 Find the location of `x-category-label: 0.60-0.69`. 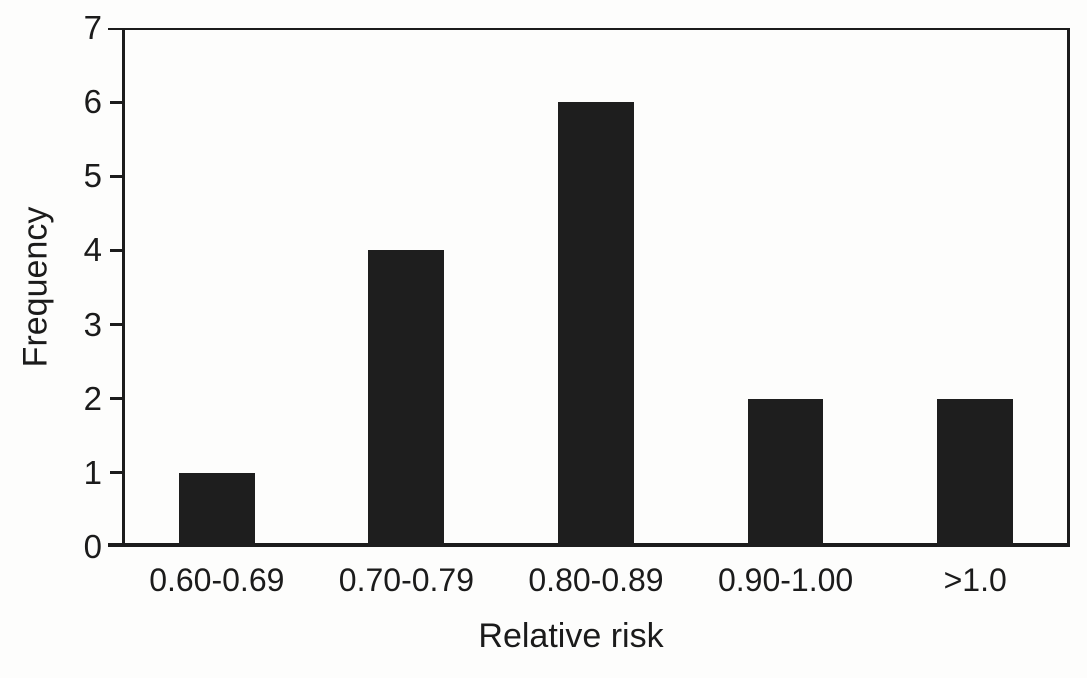

x-category-label: 0.60-0.69 is located at coordinates (217, 580).